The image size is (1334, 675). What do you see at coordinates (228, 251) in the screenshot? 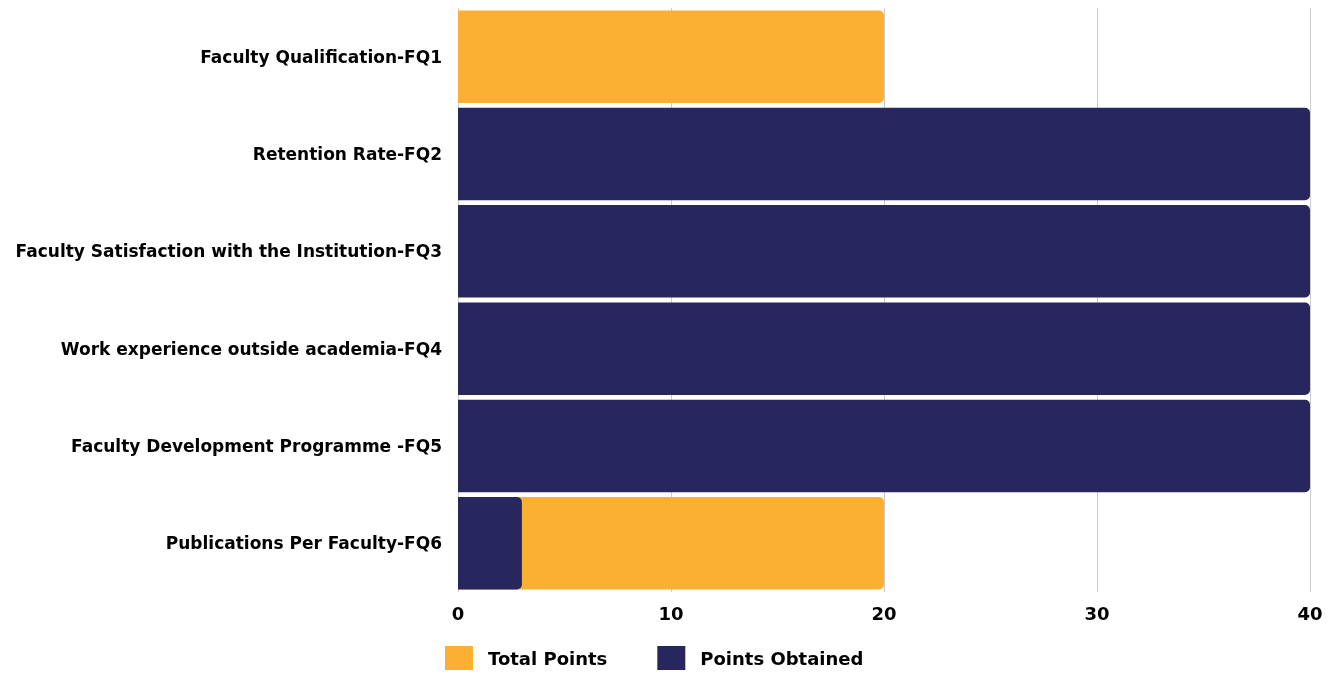
I see `y-tick-label: Faculty Satisfaction with the Institution-FQ3` at bounding box center [228, 251].